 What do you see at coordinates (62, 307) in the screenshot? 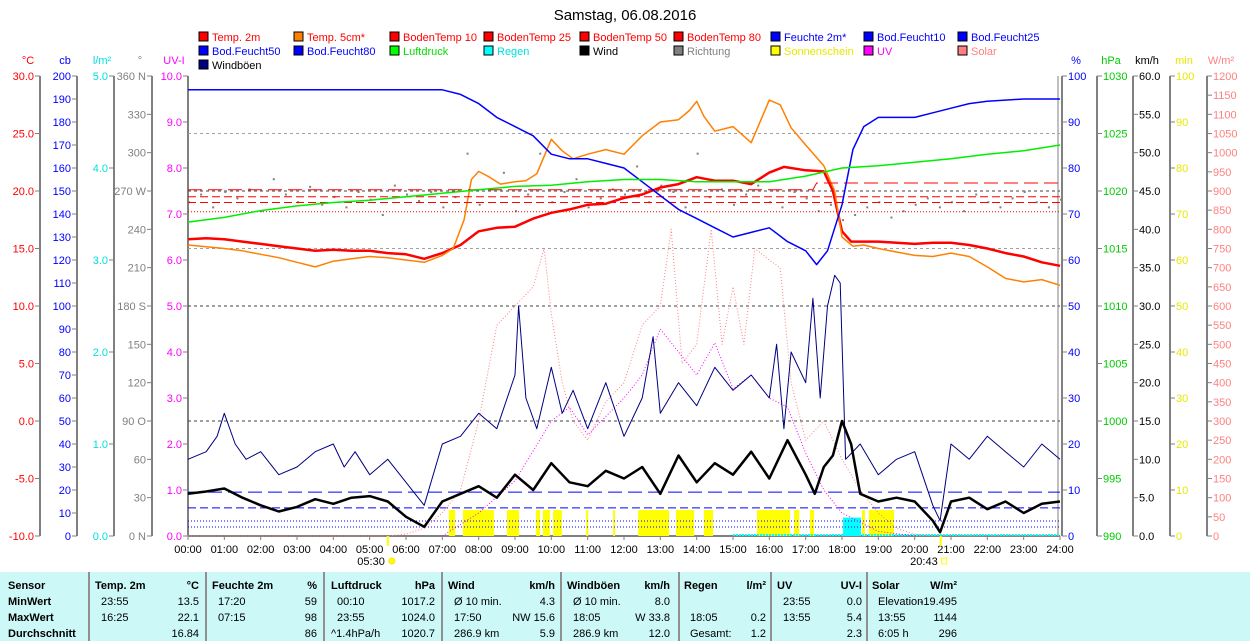
I see `axis-tick-label: 100` at bounding box center [62, 307].